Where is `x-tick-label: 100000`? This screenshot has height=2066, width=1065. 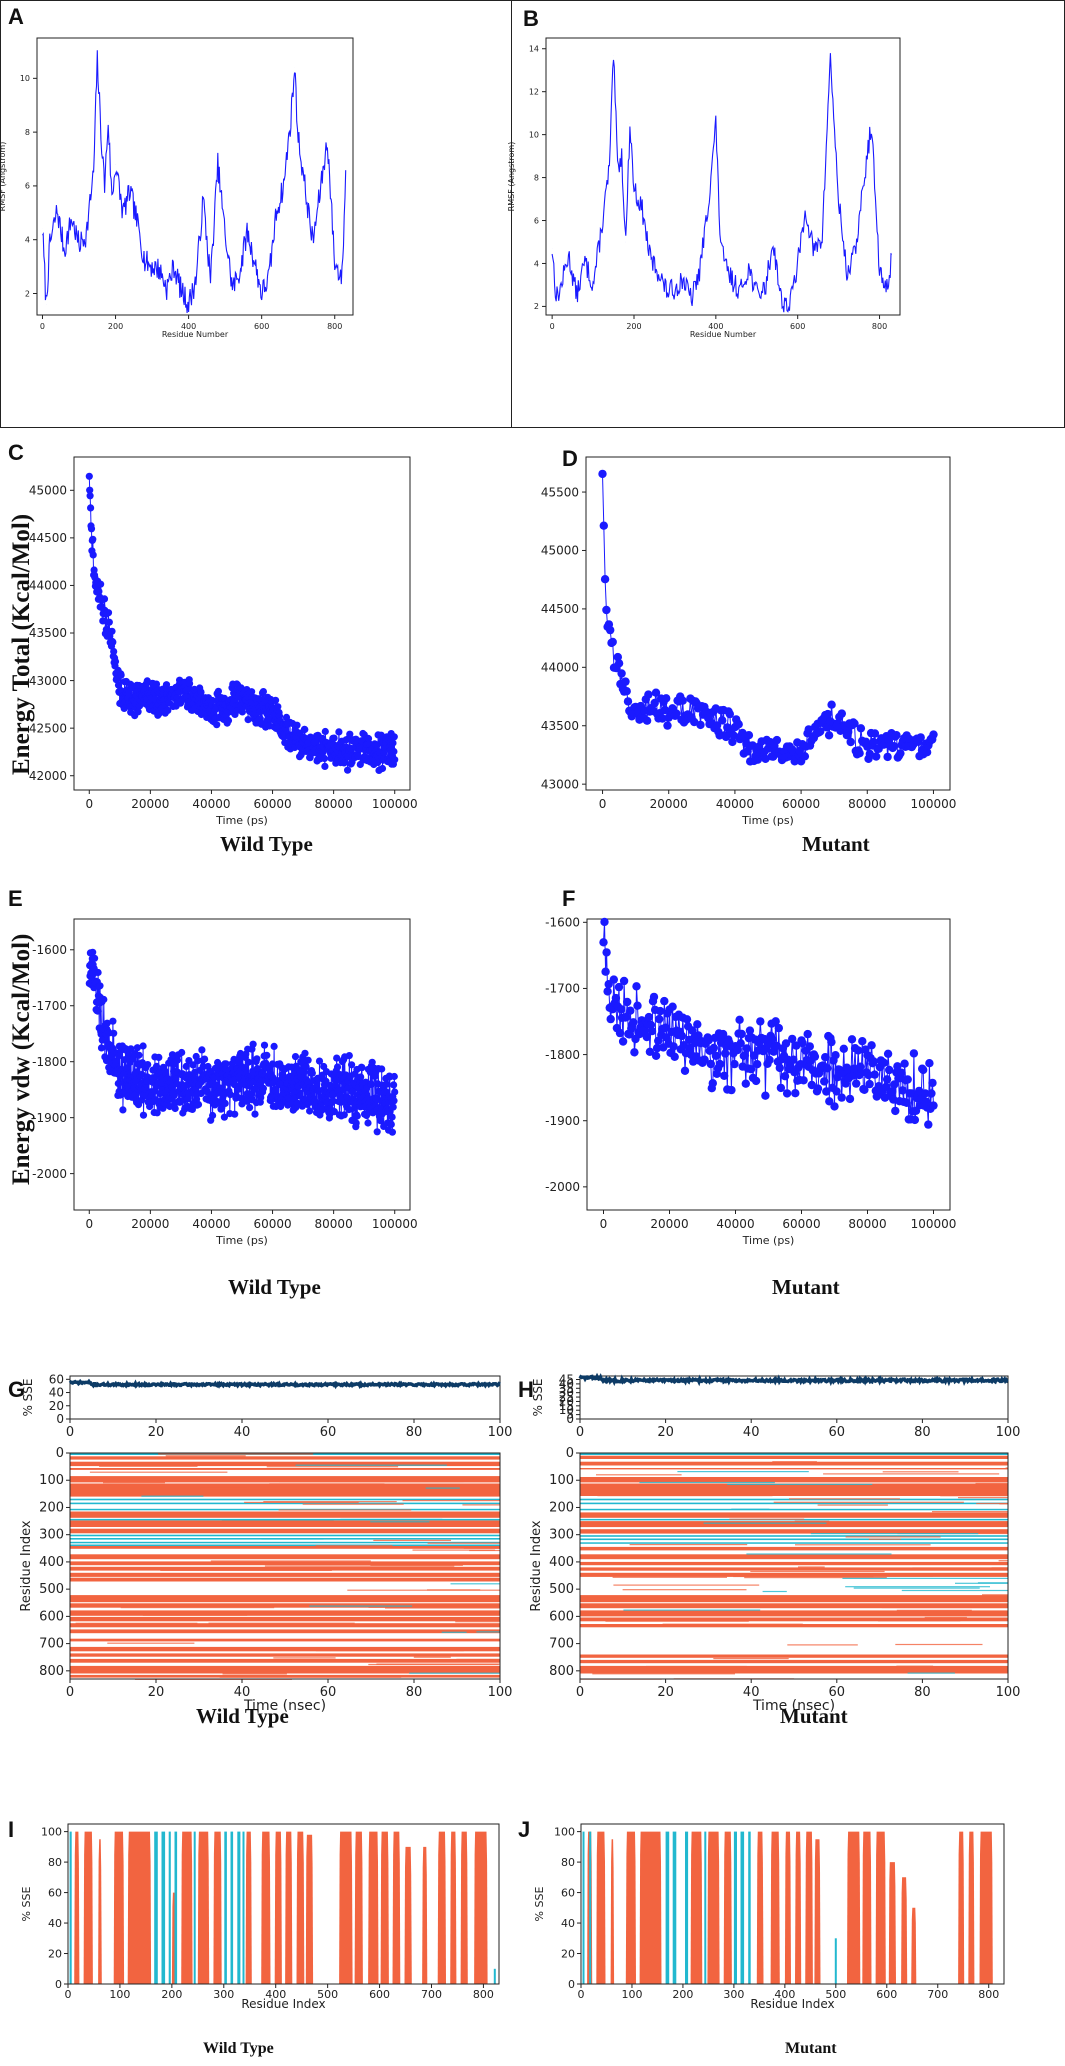
x-tick-label: 100000 is located at coordinates (395, 804).